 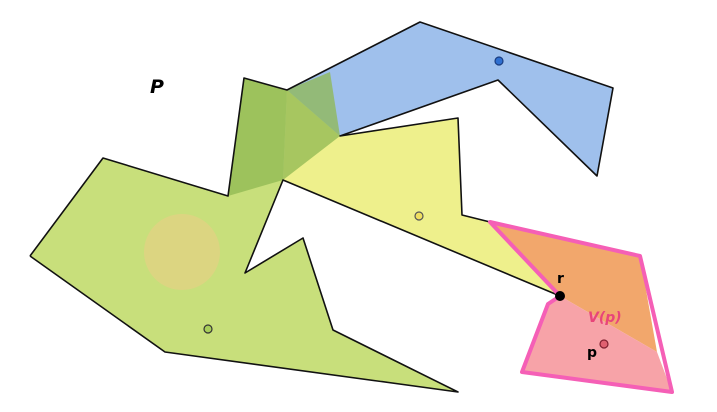 I want to click on visibility-label-prefix: V(, so click(x=597, y=318).